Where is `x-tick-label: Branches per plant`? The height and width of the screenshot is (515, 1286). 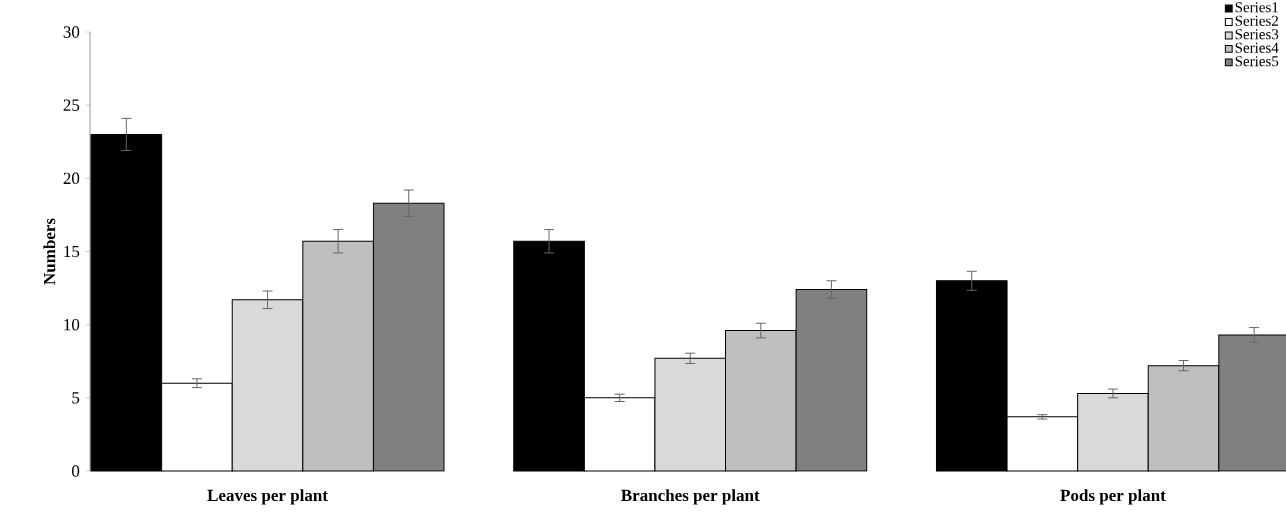
x-tick-label: Branches per plant is located at coordinates (690, 497).